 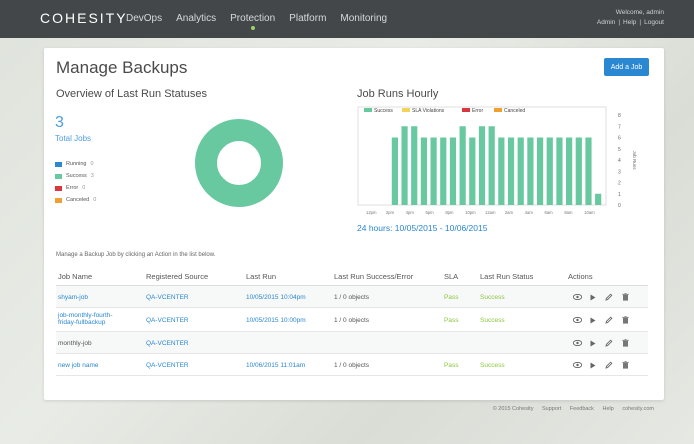 I want to click on footer-help-link: Help, so click(x=608, y=409).